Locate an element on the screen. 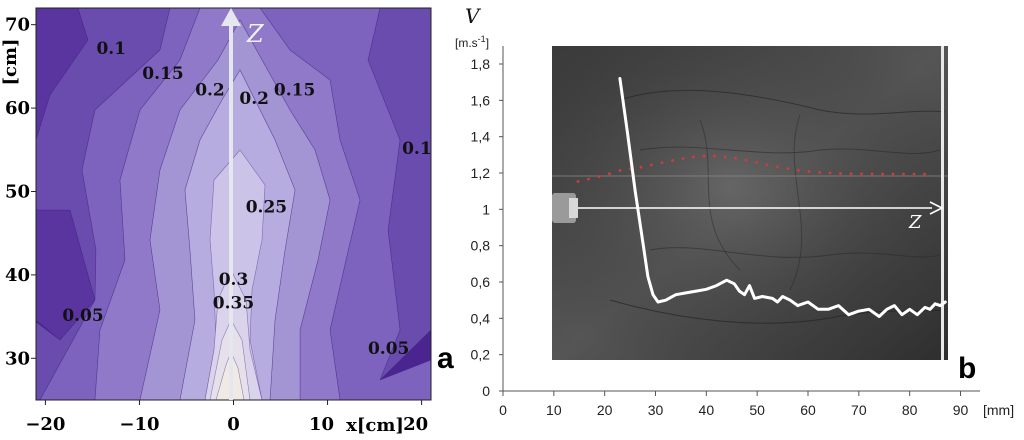 This screenshot has height=440, width=1024. z-axis-arrow is located at coordinates (231, 204).